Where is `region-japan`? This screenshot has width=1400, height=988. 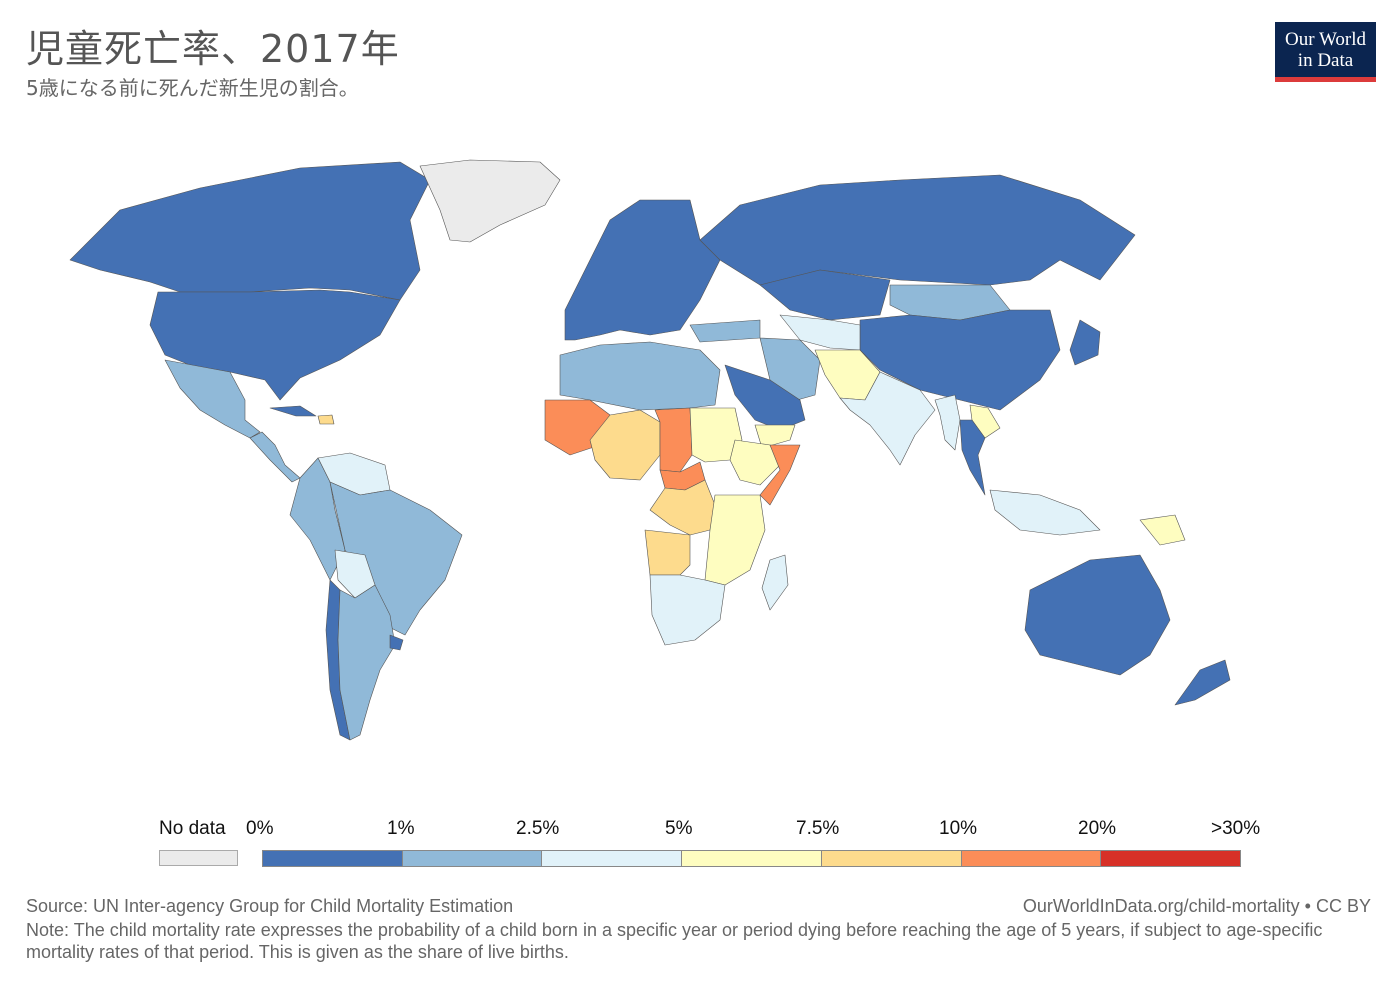 region-japan is located at coordinates (1085, 342).